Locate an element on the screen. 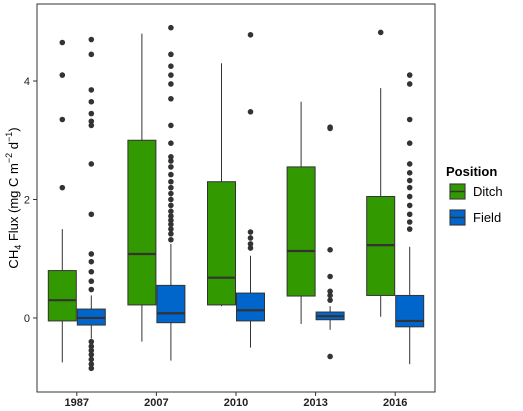 The width and height of the screenshot is (523, 411). legend: Position Ditch Field is located at coordinates (474, 195).